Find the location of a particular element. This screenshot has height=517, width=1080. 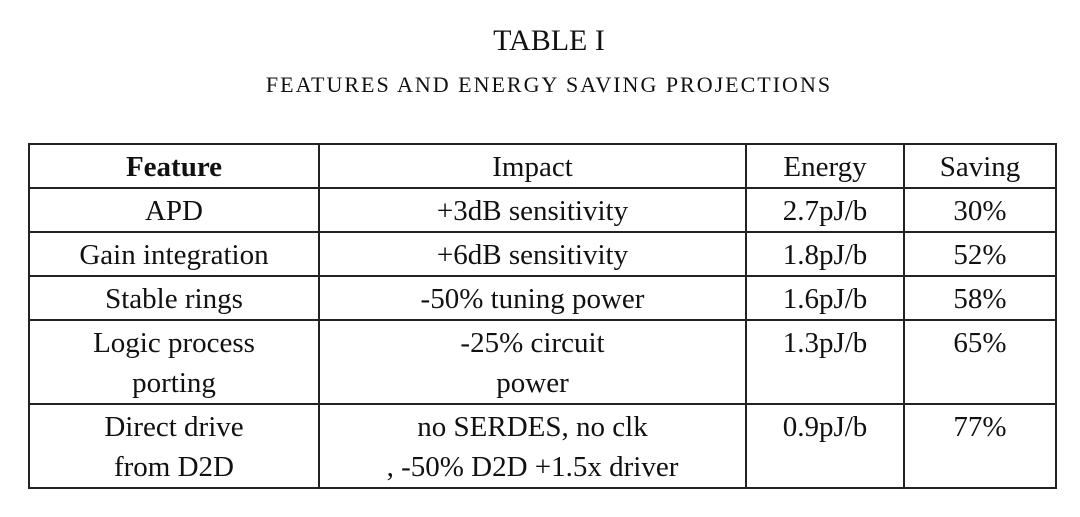

table-row: Stable rings -50% tuning power 1.6pJ/b 58% is located at coordinates (542, 298).